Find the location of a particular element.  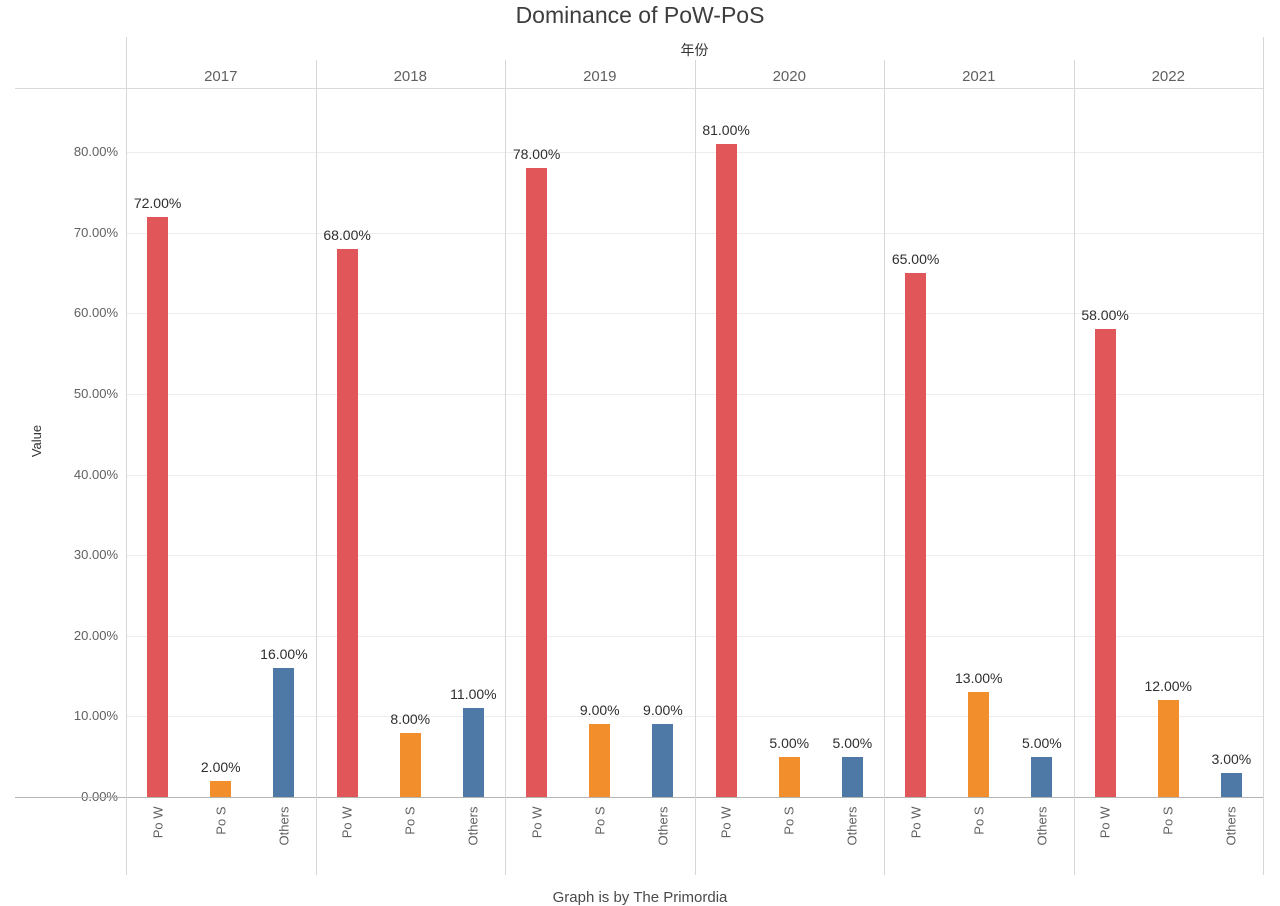

bar-value-label-2022-2: 3.00% is located at coordinates (1231, 758).